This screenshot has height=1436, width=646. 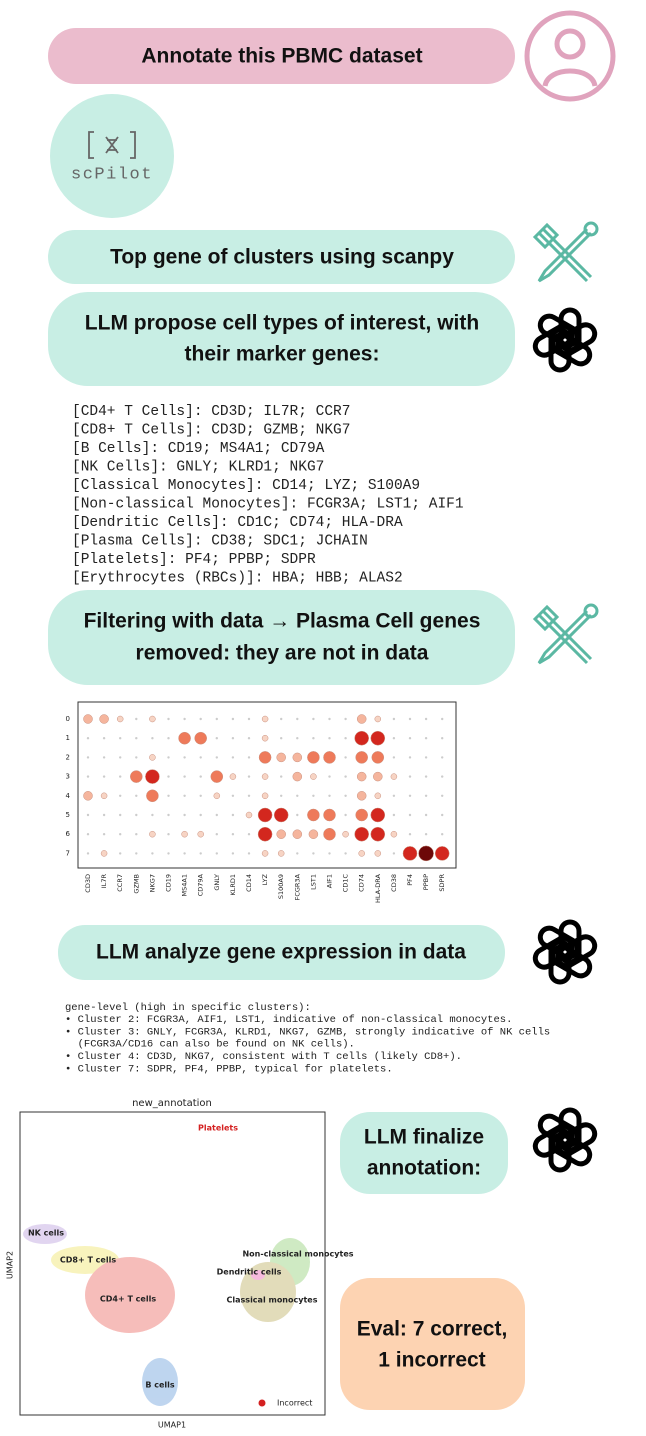 What do you see at coordinates (432, 1344) in the screenshot?
I see `eval-box` at bounding box center [432, 1344].